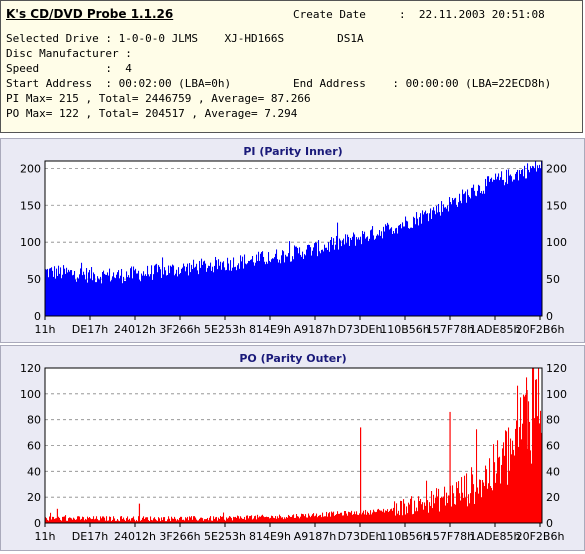  Describe the element at coordinates (90, 536) in the screenshot. I see `x-tick-label: DE17h` at that location.